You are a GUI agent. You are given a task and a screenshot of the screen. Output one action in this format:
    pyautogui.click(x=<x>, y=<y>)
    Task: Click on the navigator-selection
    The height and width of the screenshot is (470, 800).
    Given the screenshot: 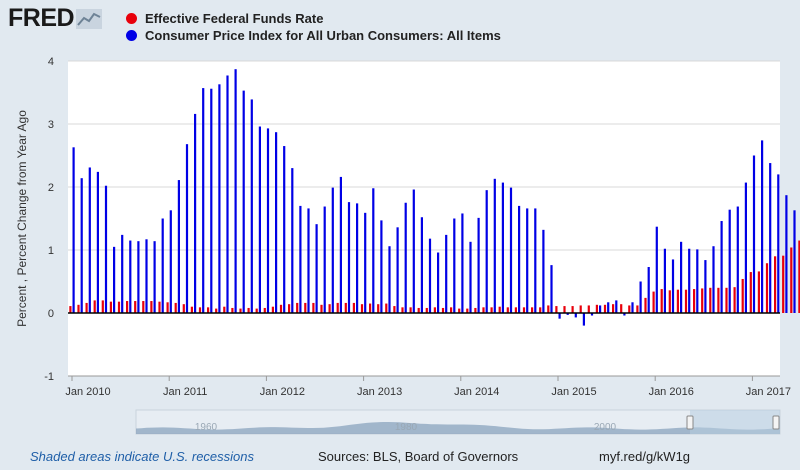 What is the action you would take?
    pyautogui.click(x=735, y=422)
    